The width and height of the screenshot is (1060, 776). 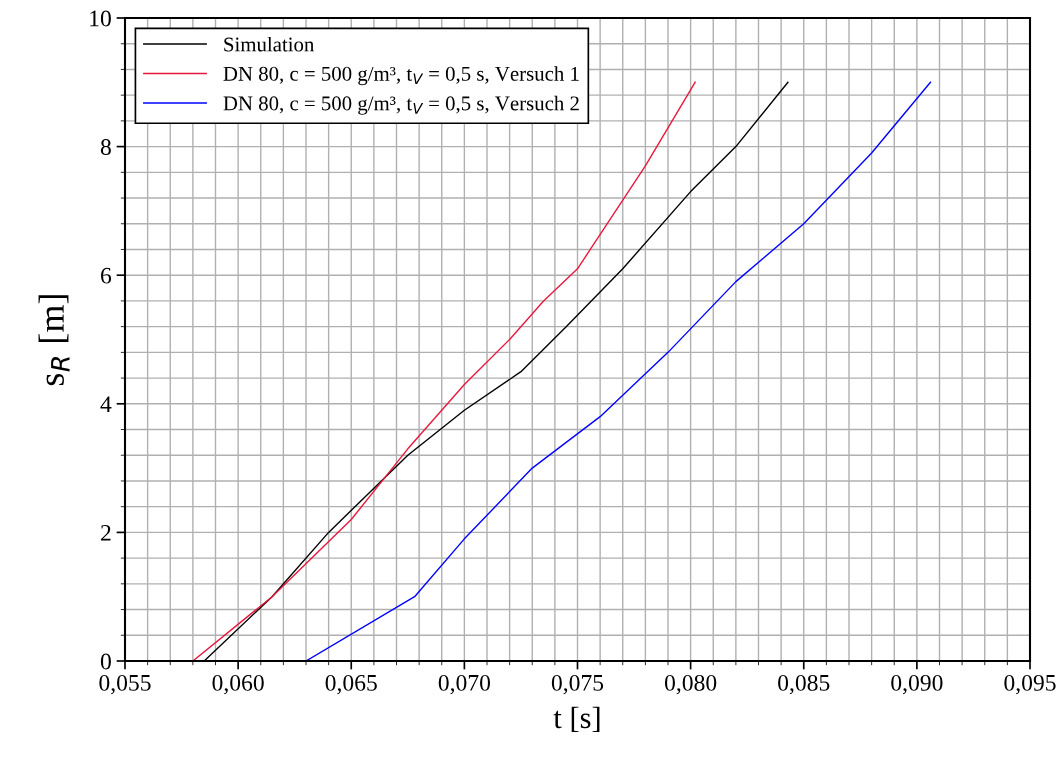 I want to click on x-tick-label: 0,075, so click(x=577, y=684).